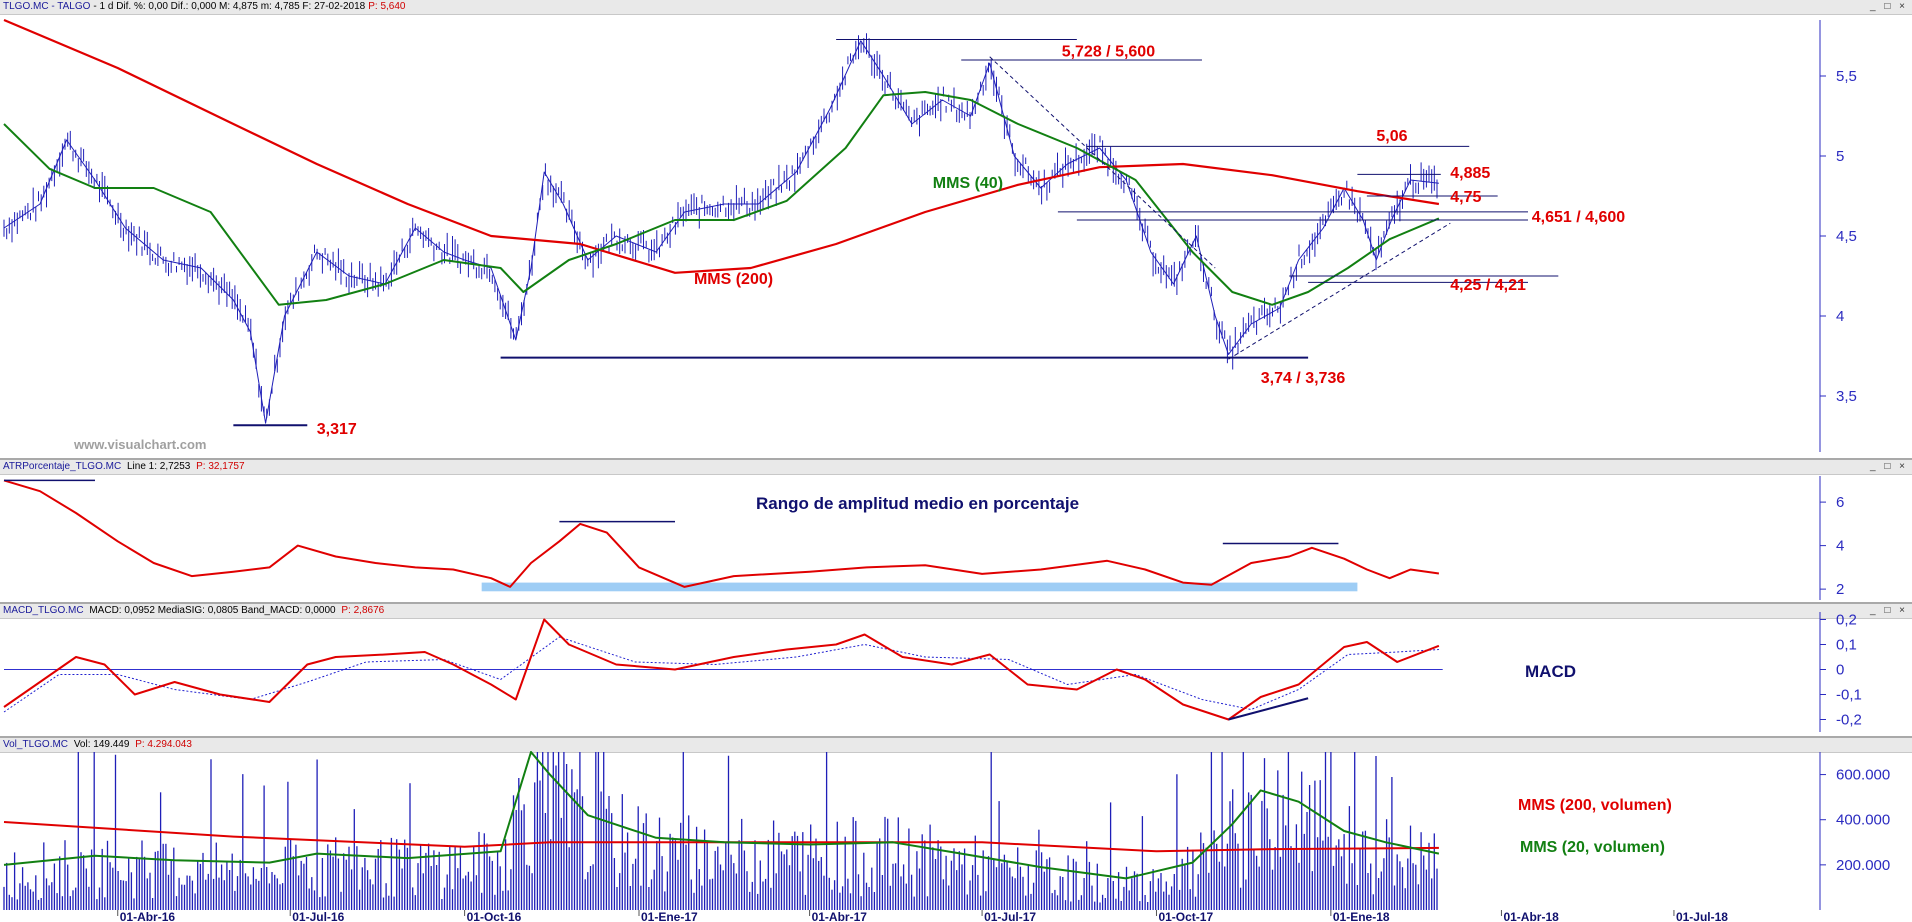 This screenshot has width=1912, height=922. What do you see at coordinates (733, 279) in the screenshot?
I see `ma200-label: MMS (200)` at bounding box center [733, 279].